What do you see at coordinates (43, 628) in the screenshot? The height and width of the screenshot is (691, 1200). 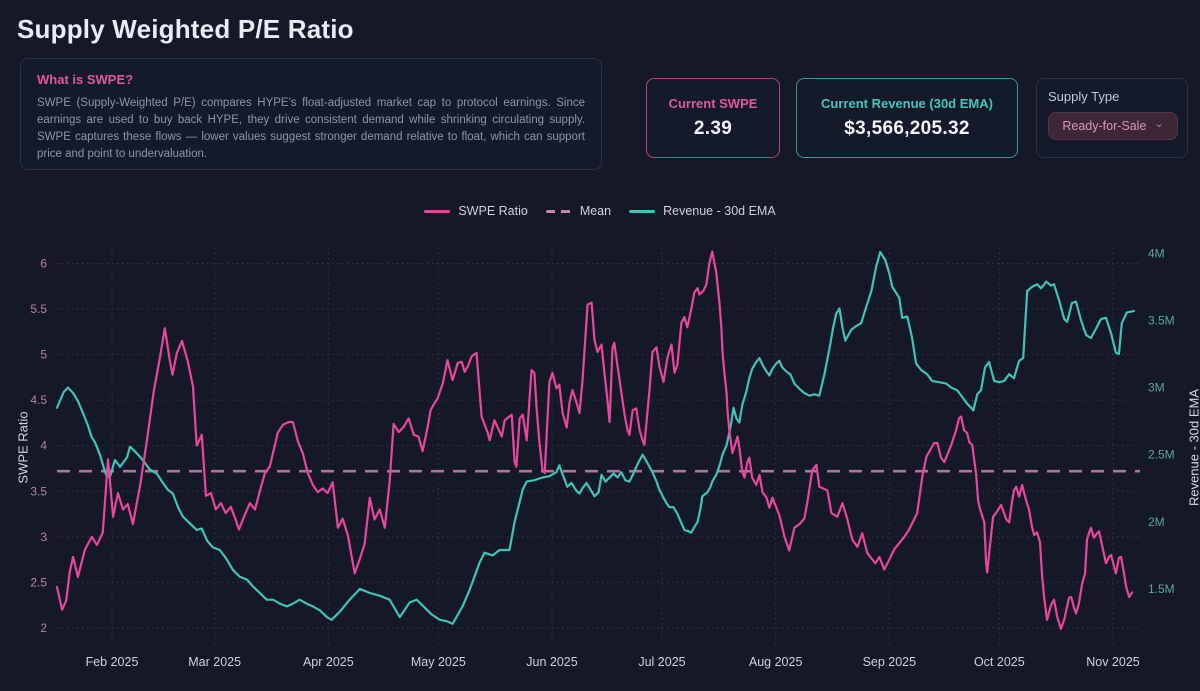 I see `y-left-tick: 2` at bounding box center [43, 628].